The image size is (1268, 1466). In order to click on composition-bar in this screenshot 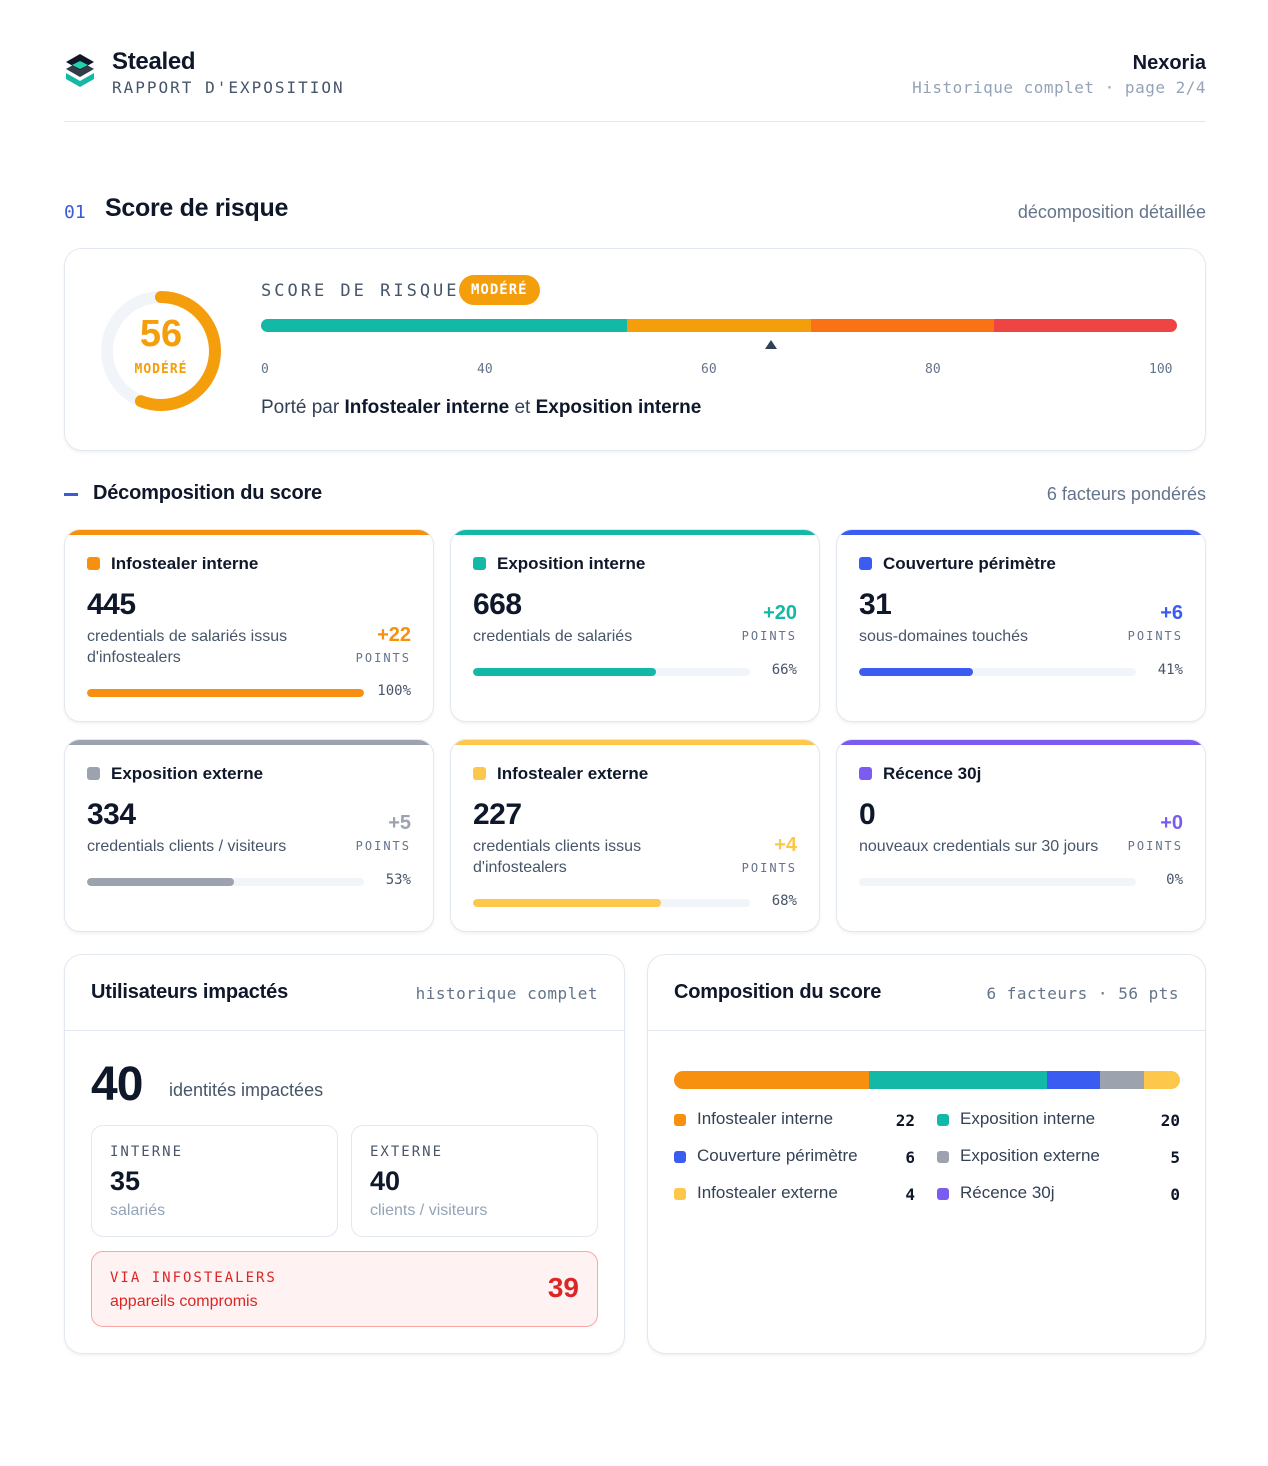, I will do `click(927, 1080)`.